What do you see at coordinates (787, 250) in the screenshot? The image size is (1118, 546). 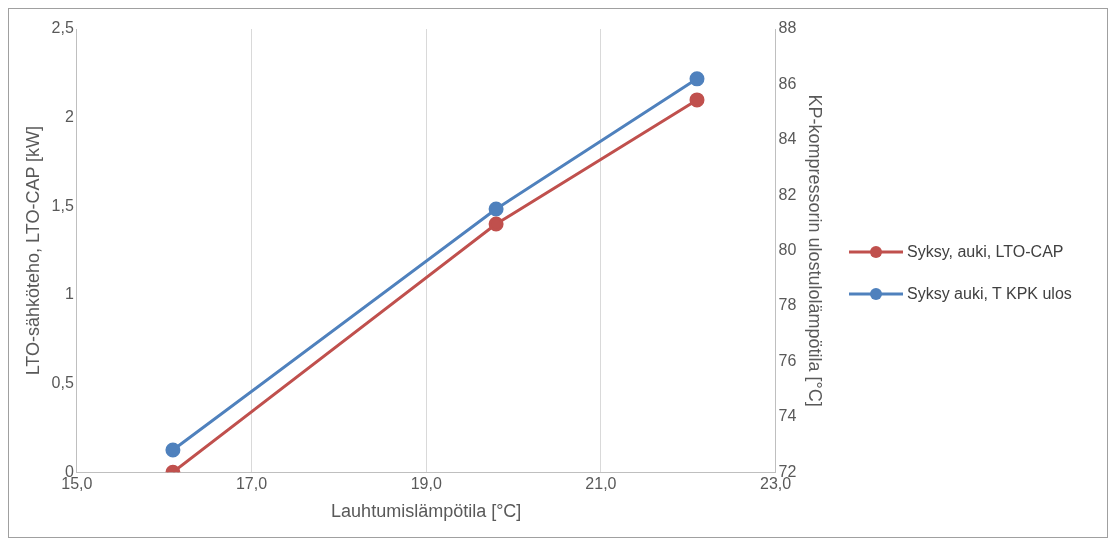 I see `y2-tick-label: 80` at bounding box center [787, 250].